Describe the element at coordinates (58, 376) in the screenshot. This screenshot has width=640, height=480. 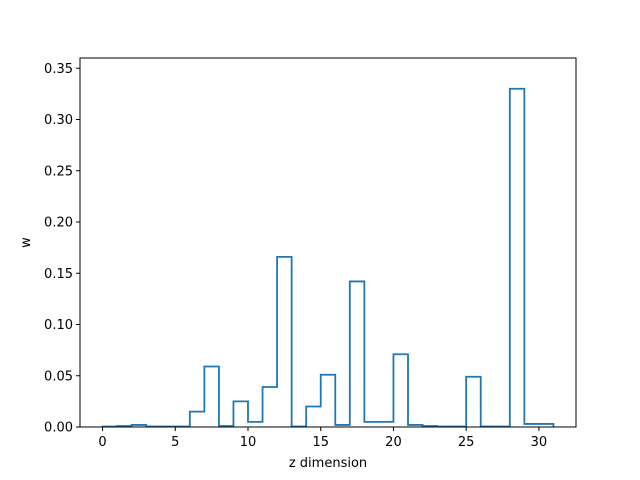
I see `y-tick-label: 0.05` at that location.